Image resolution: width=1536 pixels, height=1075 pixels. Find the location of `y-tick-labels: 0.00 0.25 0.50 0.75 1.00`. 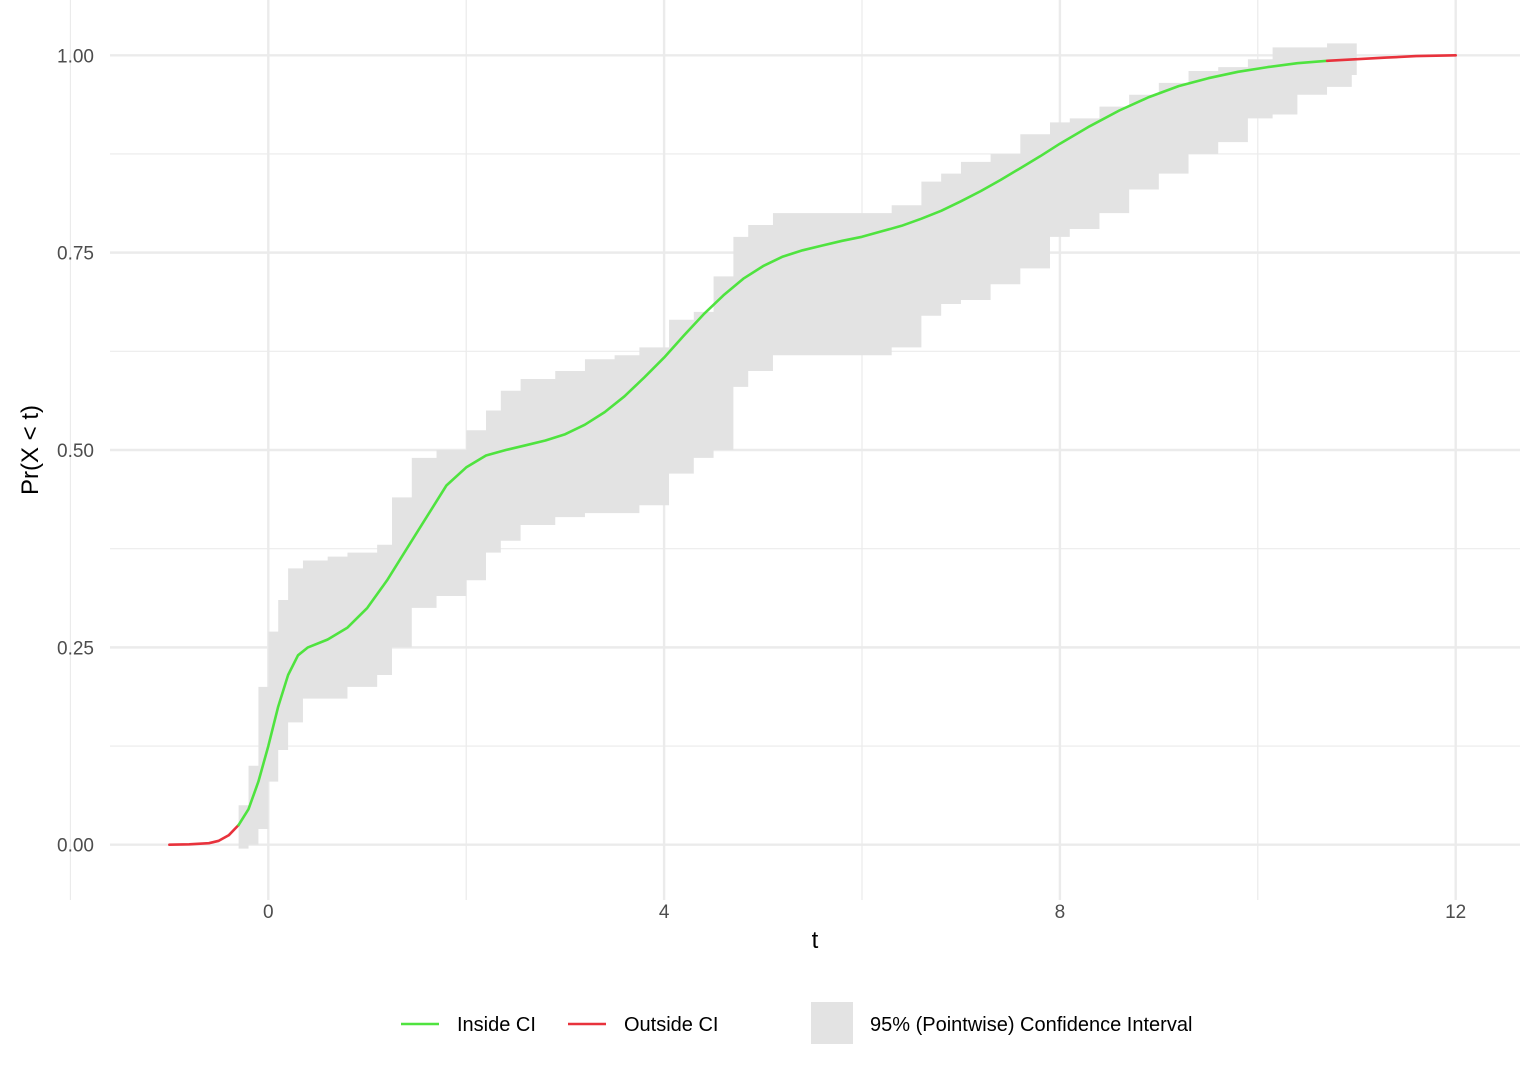

y-tick-labels: 0.00 0.25 0.50 0.75 1.00 is located at coordinates (75, 451).